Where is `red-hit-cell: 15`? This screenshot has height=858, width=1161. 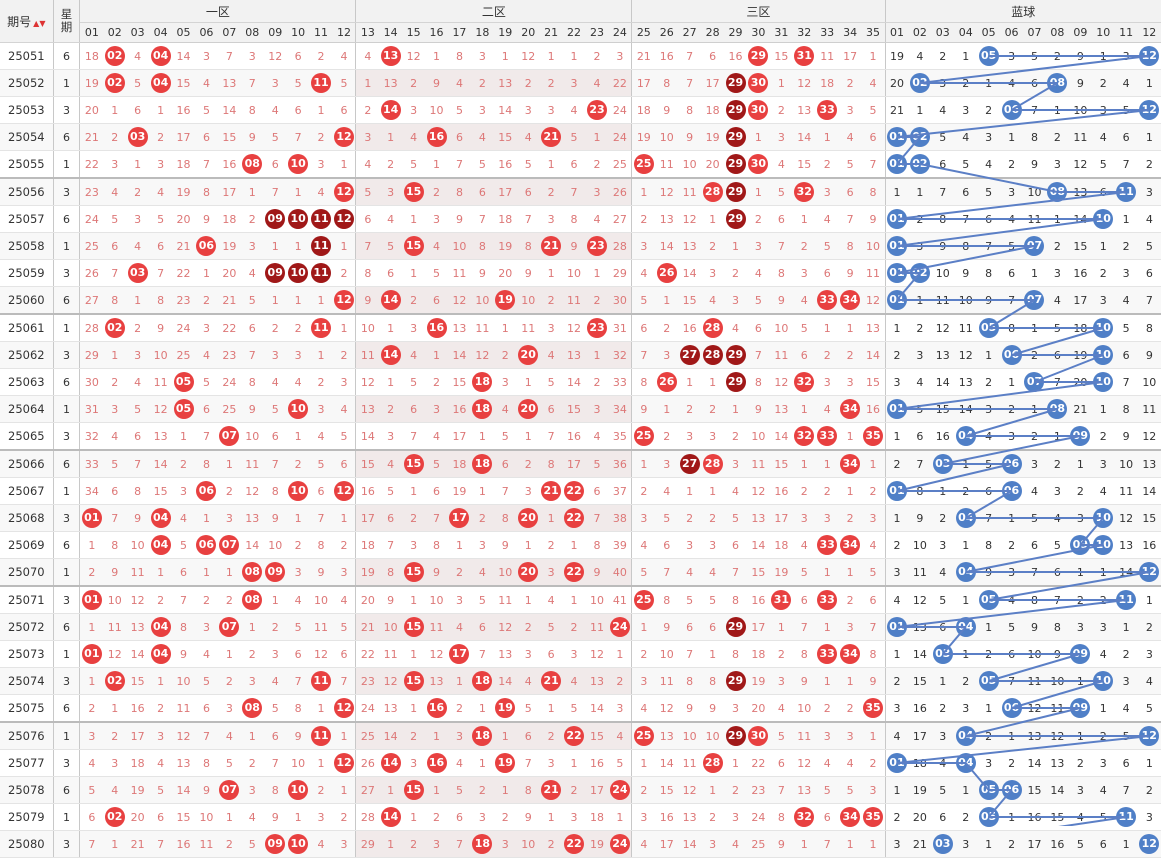
red-hit-cell: 15 is located at coordinates (414, 572).